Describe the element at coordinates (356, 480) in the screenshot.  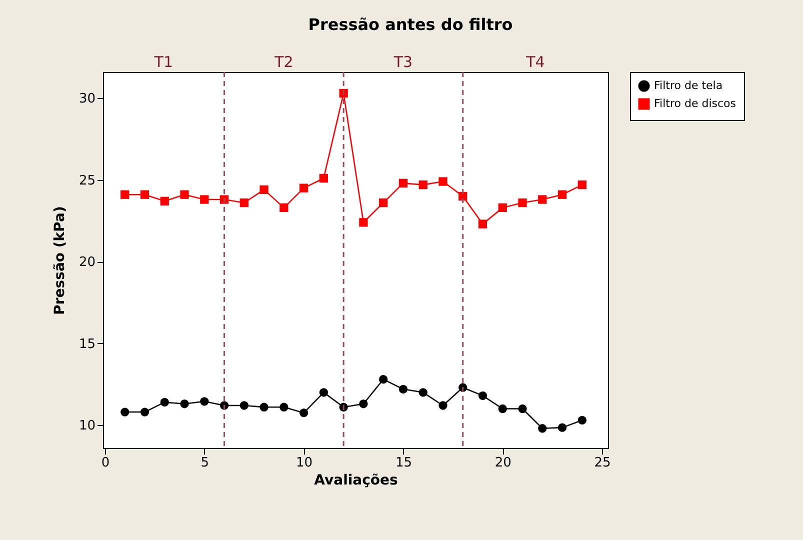
I see `x-axis-title: Avaliações` at that location.